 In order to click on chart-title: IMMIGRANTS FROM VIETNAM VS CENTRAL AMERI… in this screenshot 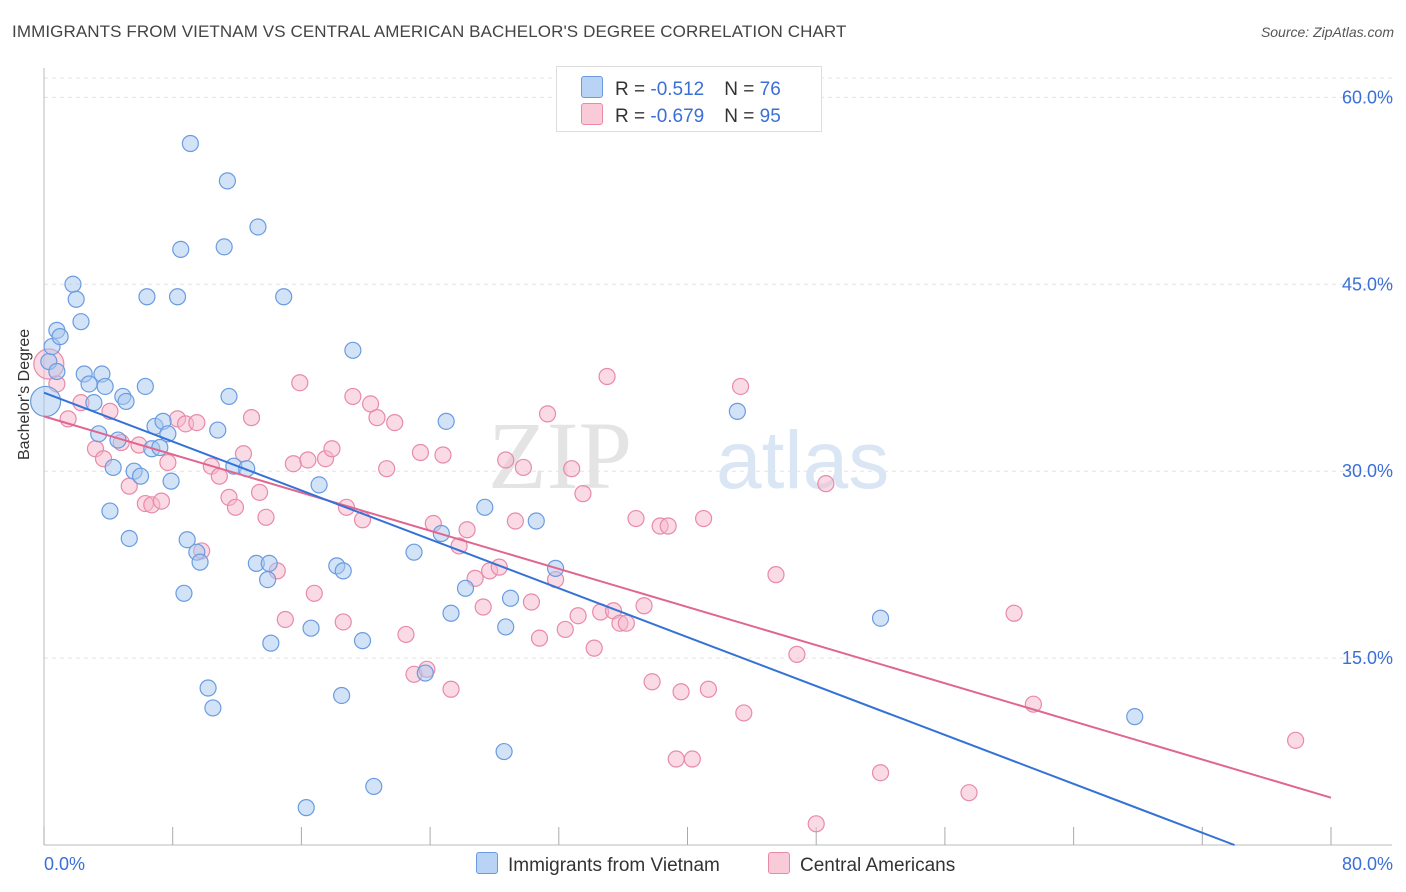, I will do `click(429, 31)`.